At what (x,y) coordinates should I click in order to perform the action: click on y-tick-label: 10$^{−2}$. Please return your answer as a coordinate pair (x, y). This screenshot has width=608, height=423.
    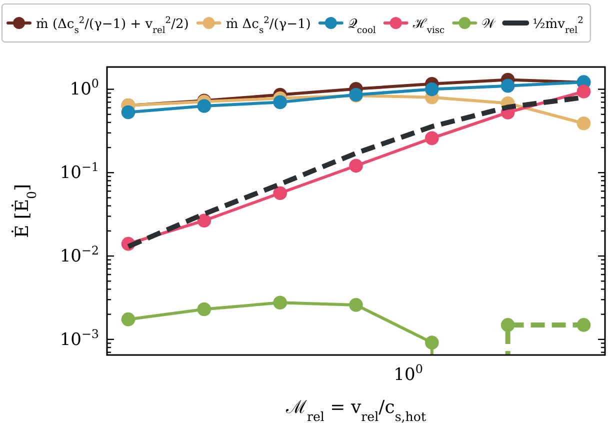
    Looking at the image, I should click on (79, 254).